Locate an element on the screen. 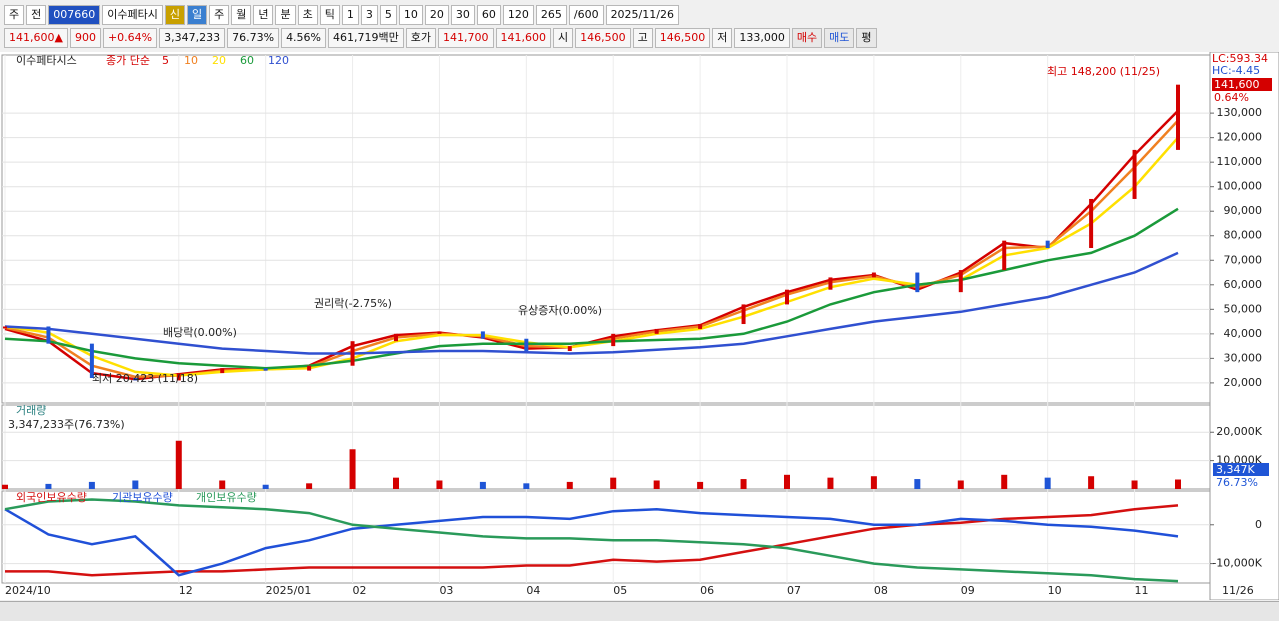  y-tick-label: 0 is located at coordinates (1258, 524).